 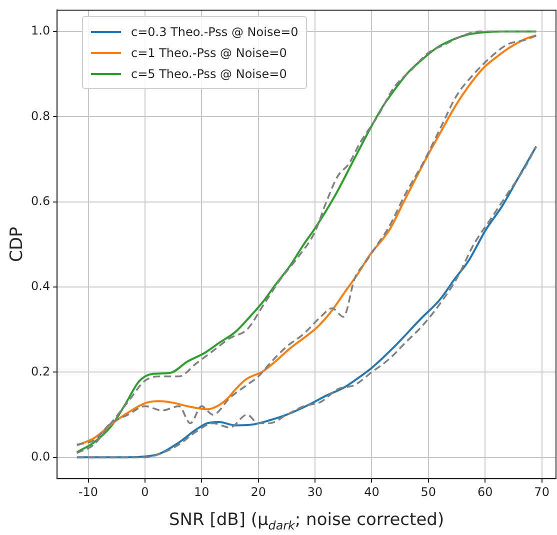 I want to click on legend-label: c=1 Theo.-Pss @ Noise=0, so click(x=209, y=53).